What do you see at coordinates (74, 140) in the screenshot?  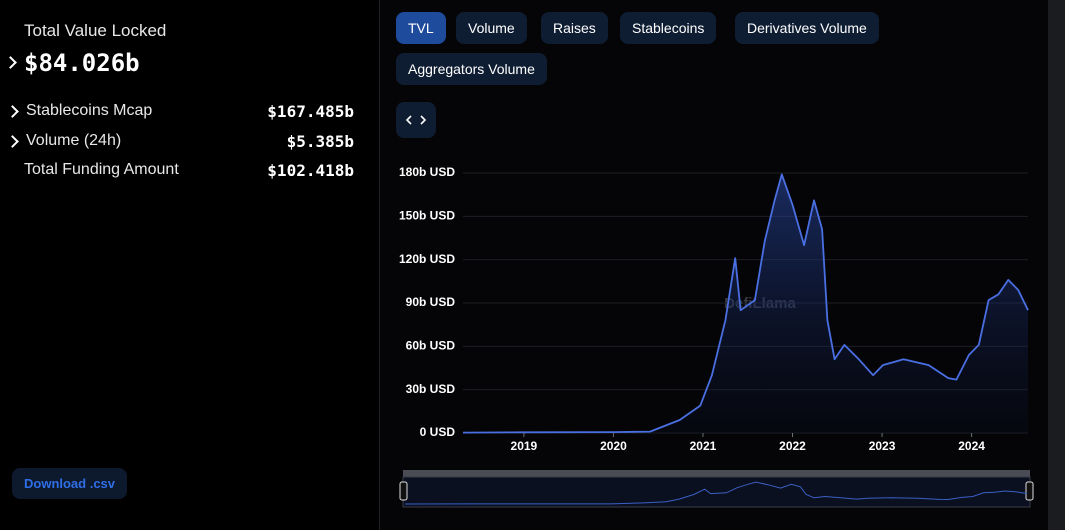 I see `metric-label: Volume (24h)` at bounding box center [74, 140].